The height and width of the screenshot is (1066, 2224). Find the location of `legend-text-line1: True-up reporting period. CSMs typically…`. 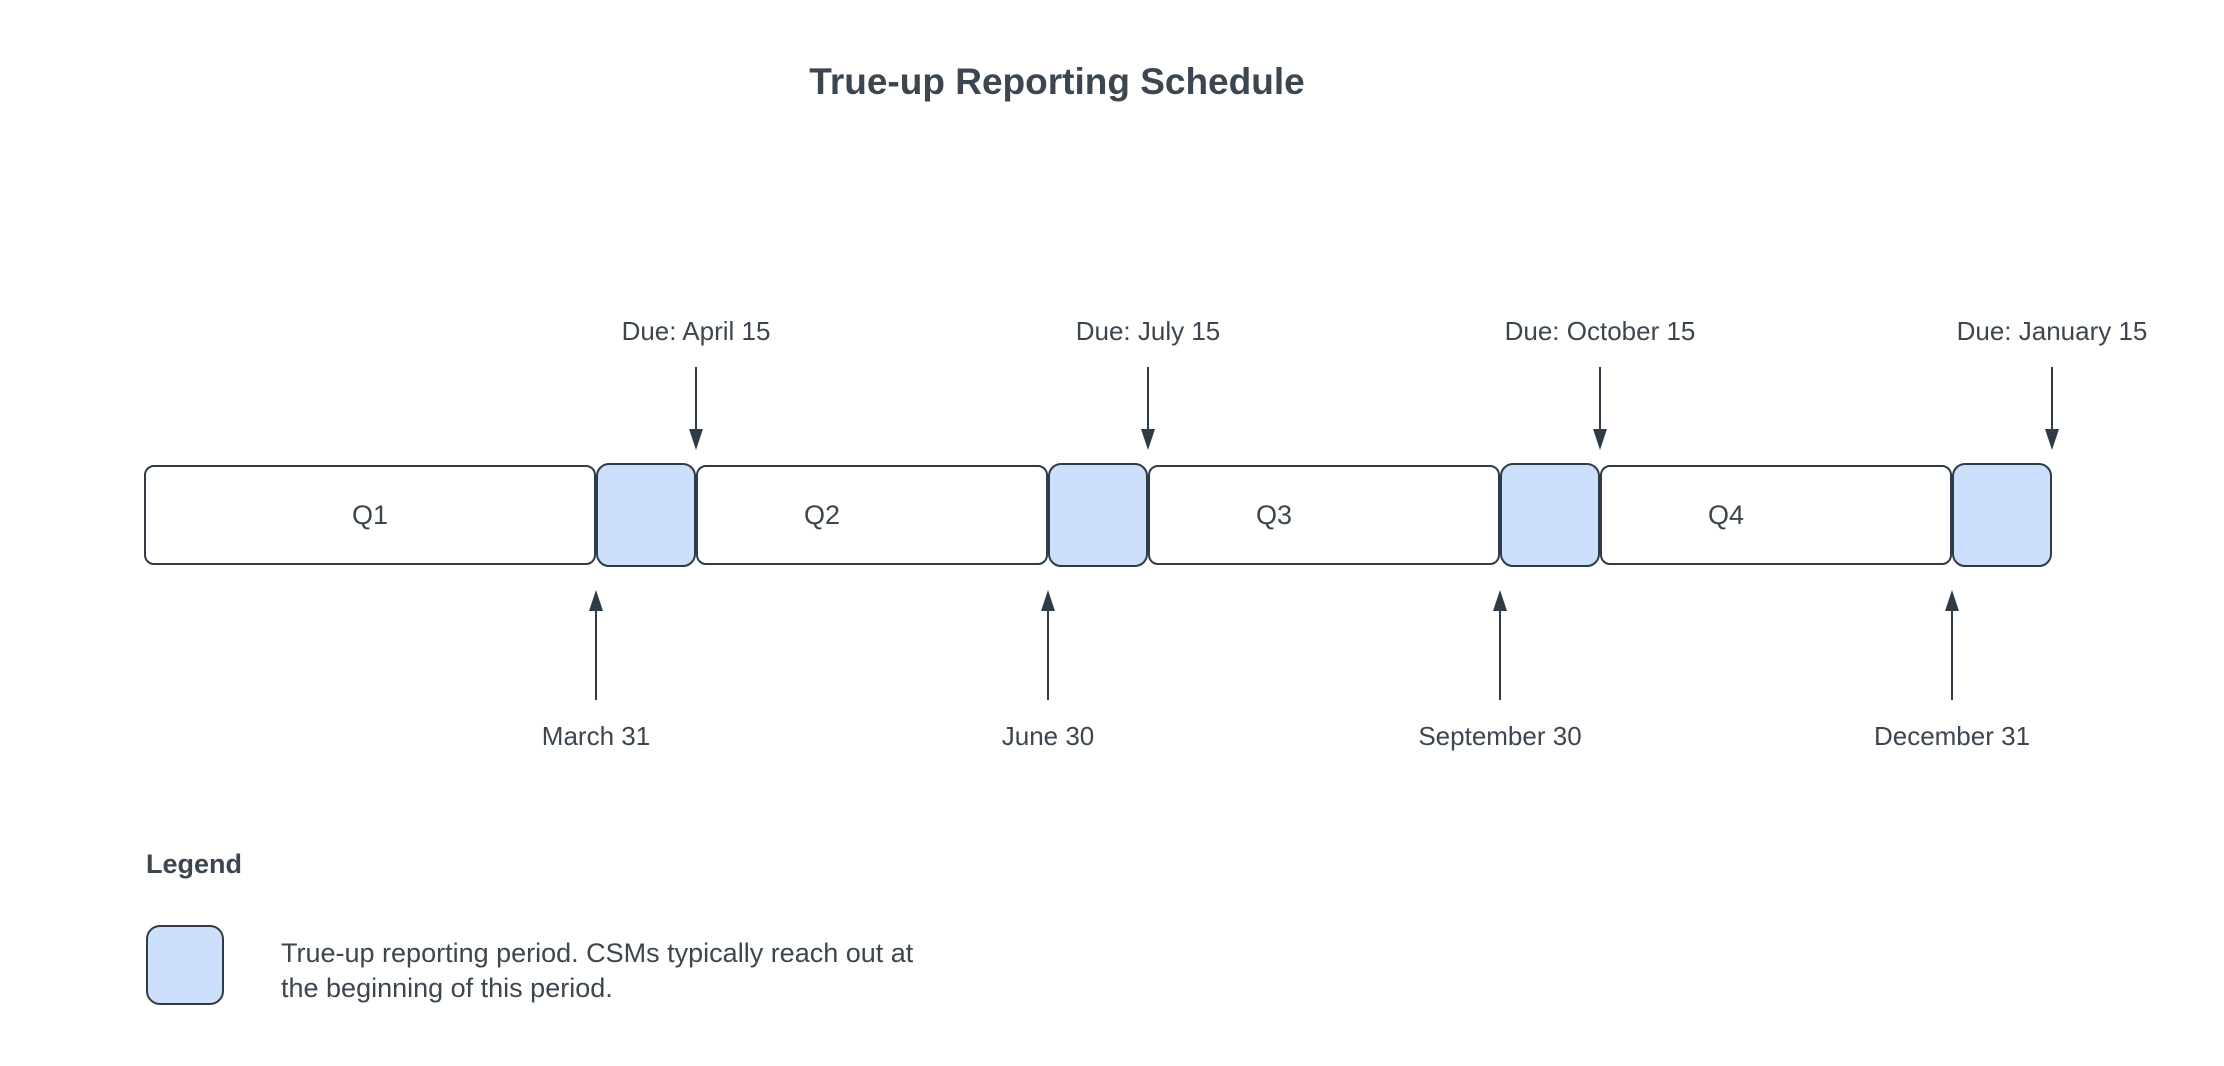

legend-text-line1: True-up reporting period. CSMs typically… is located at coordinates (597, 953).